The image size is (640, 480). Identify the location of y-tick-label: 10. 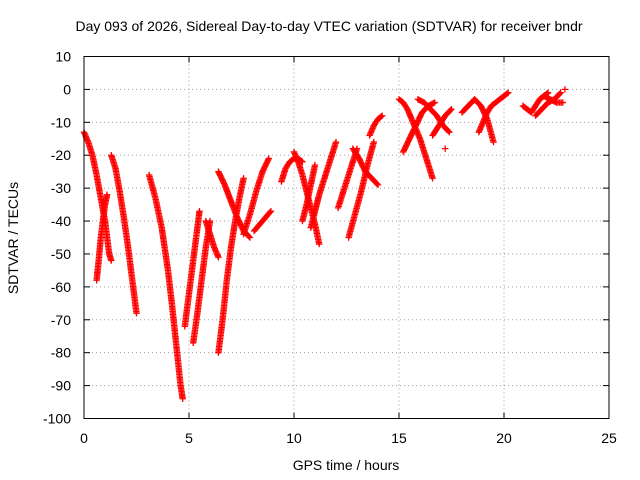
(63, 57).